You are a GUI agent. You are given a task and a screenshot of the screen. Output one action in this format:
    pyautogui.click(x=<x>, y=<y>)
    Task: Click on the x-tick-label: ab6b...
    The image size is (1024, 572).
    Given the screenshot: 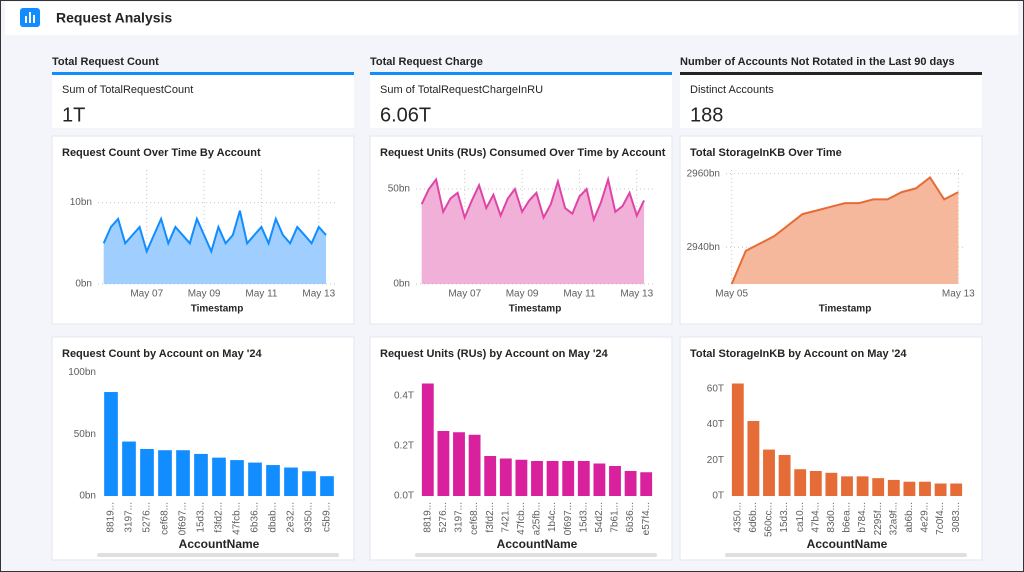 What is the action you would take?
    pyautogui.click(x=909, y=517)
    